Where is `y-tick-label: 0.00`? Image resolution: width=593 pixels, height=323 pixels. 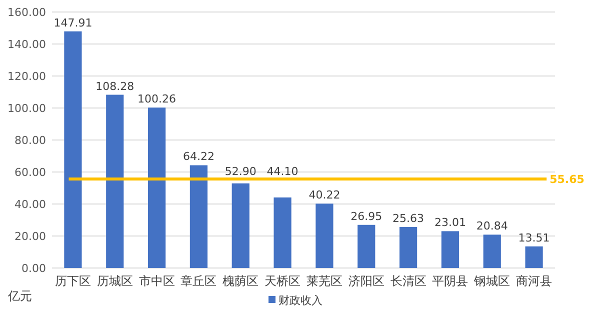
y-tick-label: 0.00 is located at coordinates (34, 268).